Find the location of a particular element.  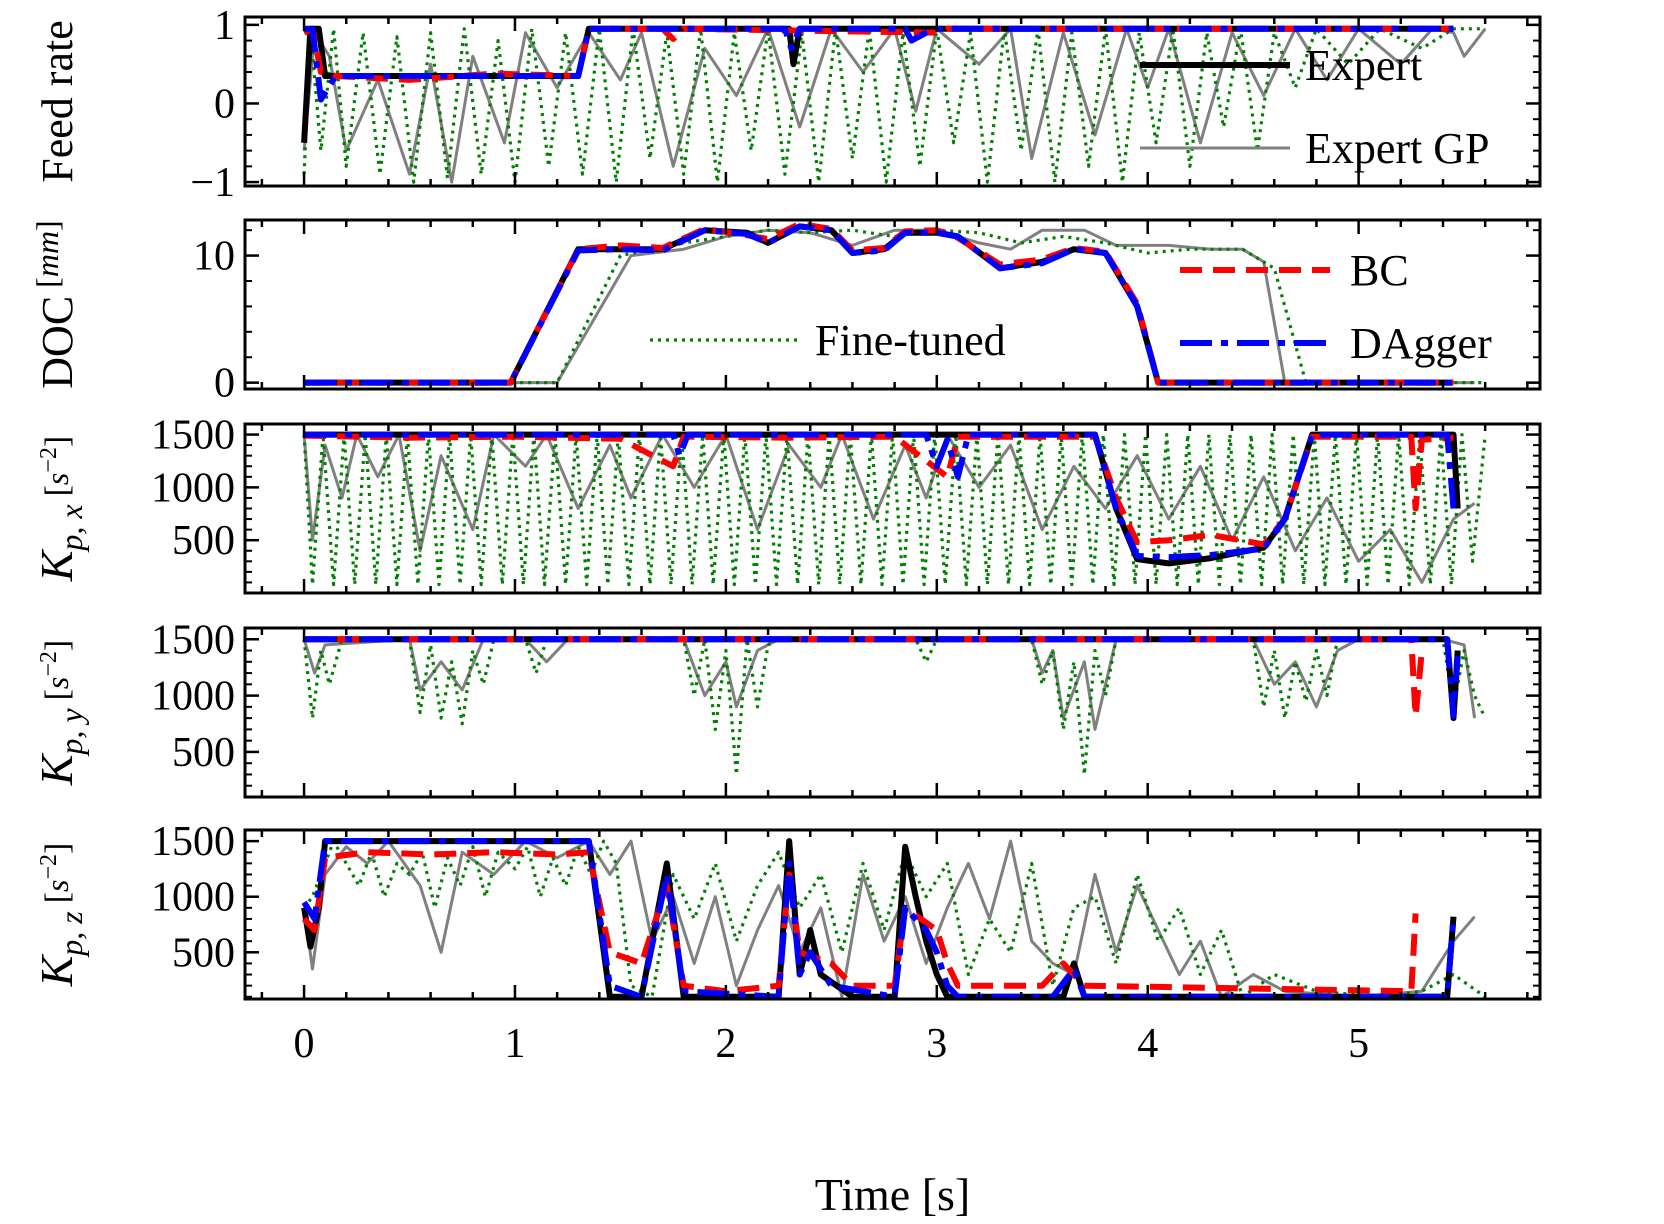

x-tick-label: 3 is located at coordinates (936, 1044).